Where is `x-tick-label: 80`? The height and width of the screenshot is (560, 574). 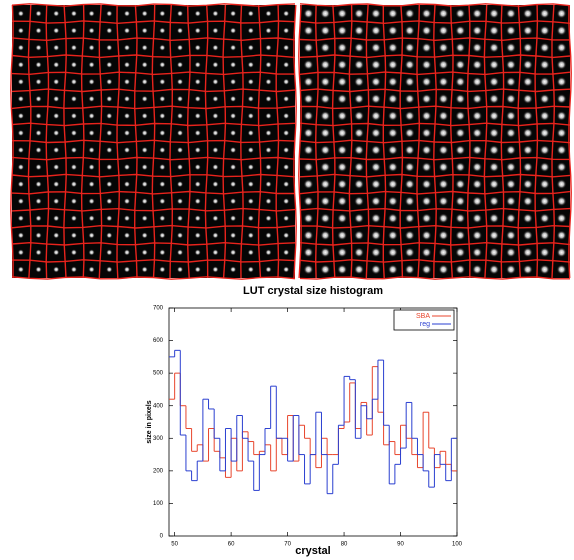 x-tick-label: 80 is located at coordinates (344, 545).